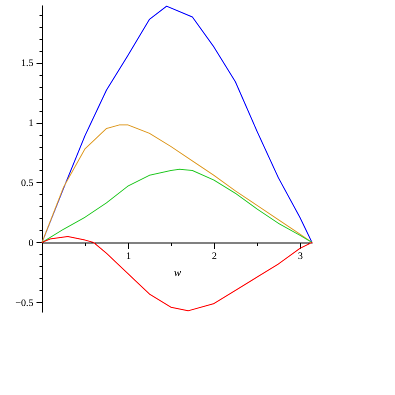  I want to click on y-tick-label: 0, so click(31, 243).